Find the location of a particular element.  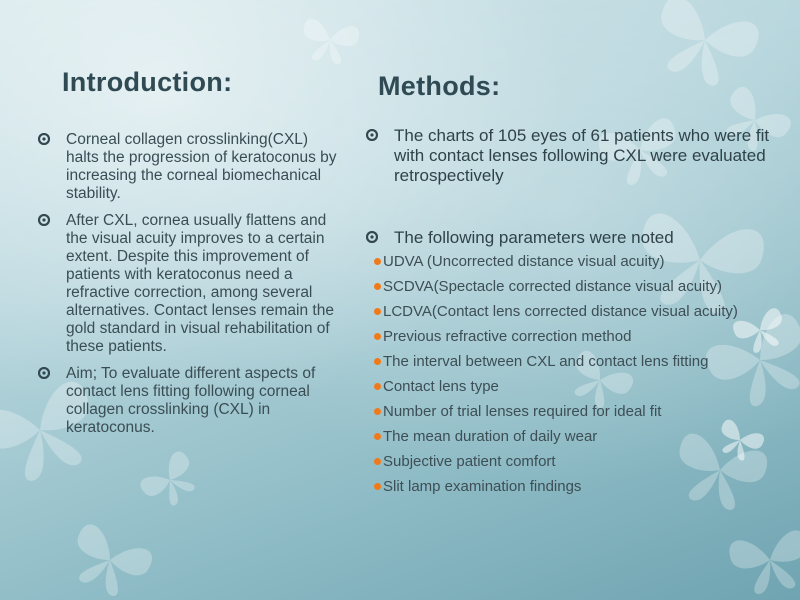

parameter-text: Previous refractive correction method is located at coordinates (507, 336).